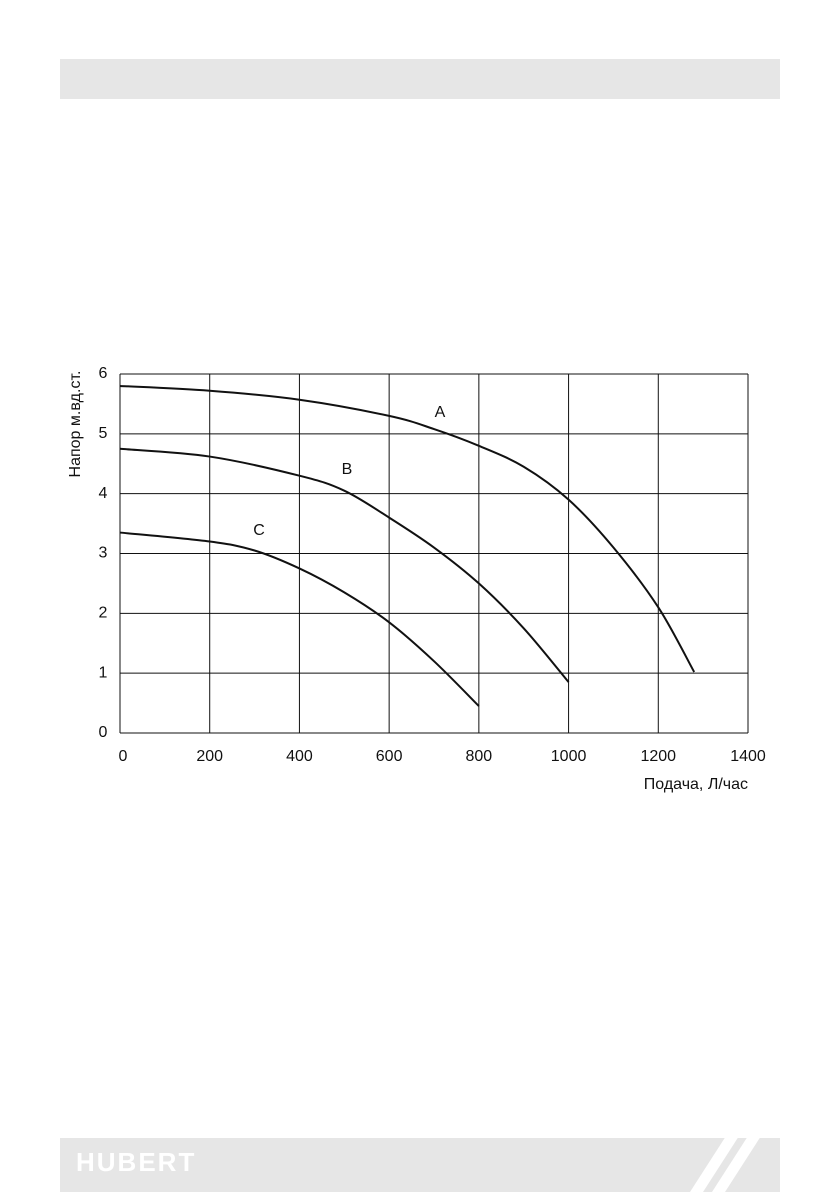 The height and width of the screenshot is (1192, 840). Describe the element at coordinates (658, 756) in the screenshot. I see `x-tick-label: 1200` at that location.